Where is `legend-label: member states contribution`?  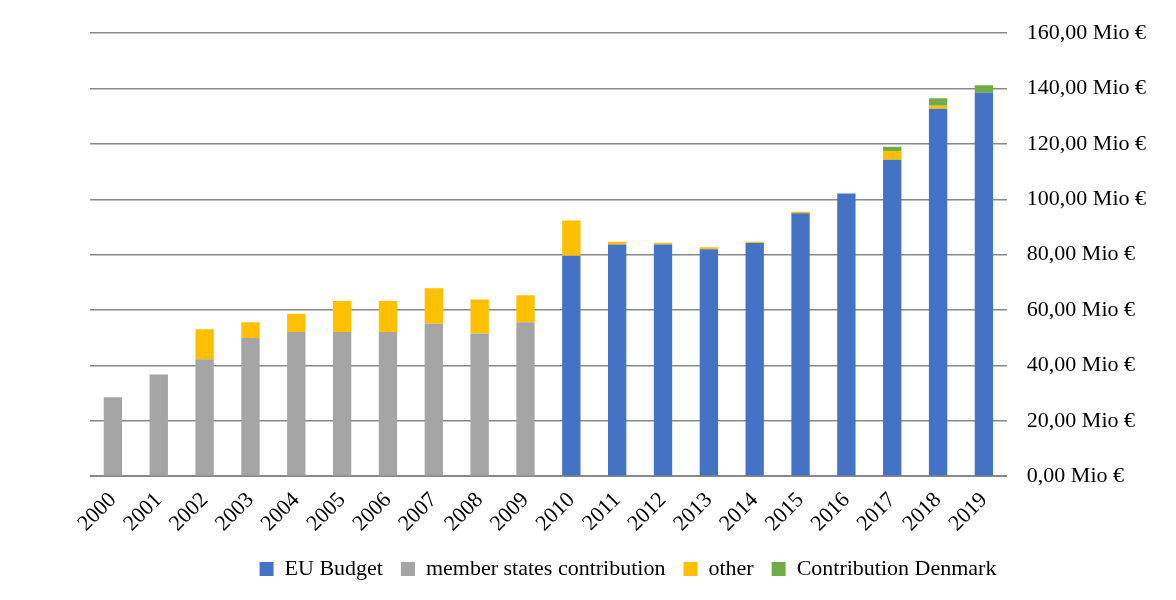
legend-label: member states contribution is located at coordinates (545, 567).